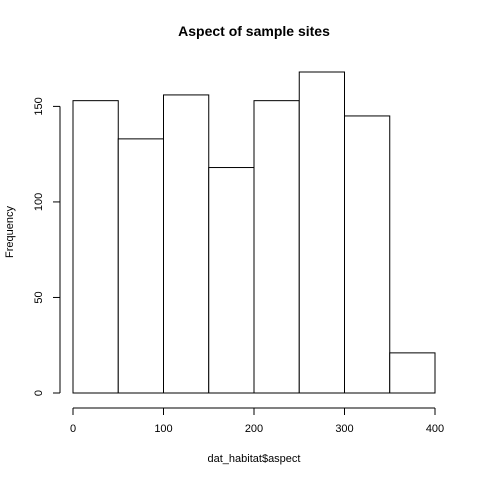 Image resolution: width=480 pixels, height=480 pixels. What do you see at coordinates (39, 106) in the screenshot?
I see `y-tick-label: 150` at bounding box center [39, 106].